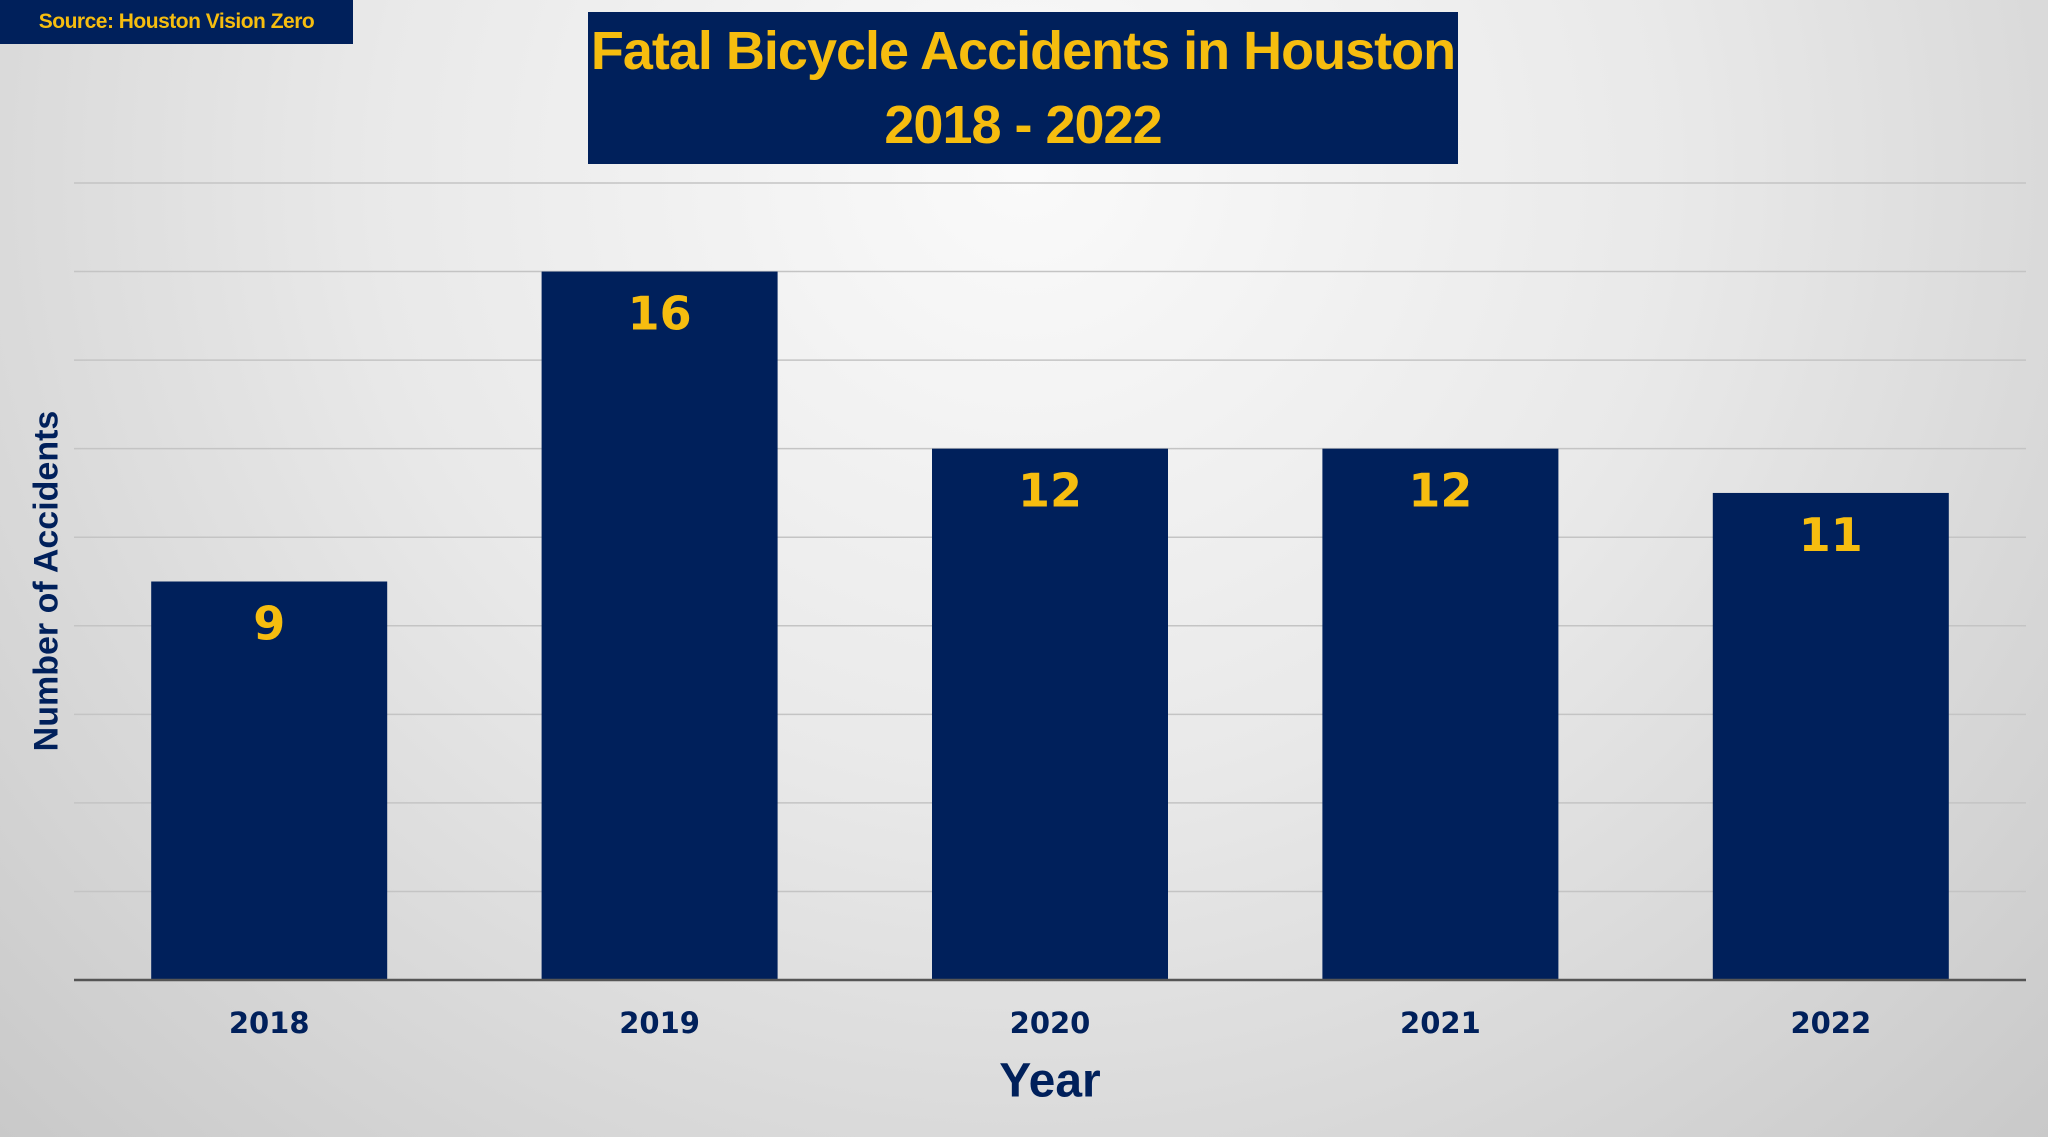  I want to click on data-label-2022: 11, so click(1831, 535).